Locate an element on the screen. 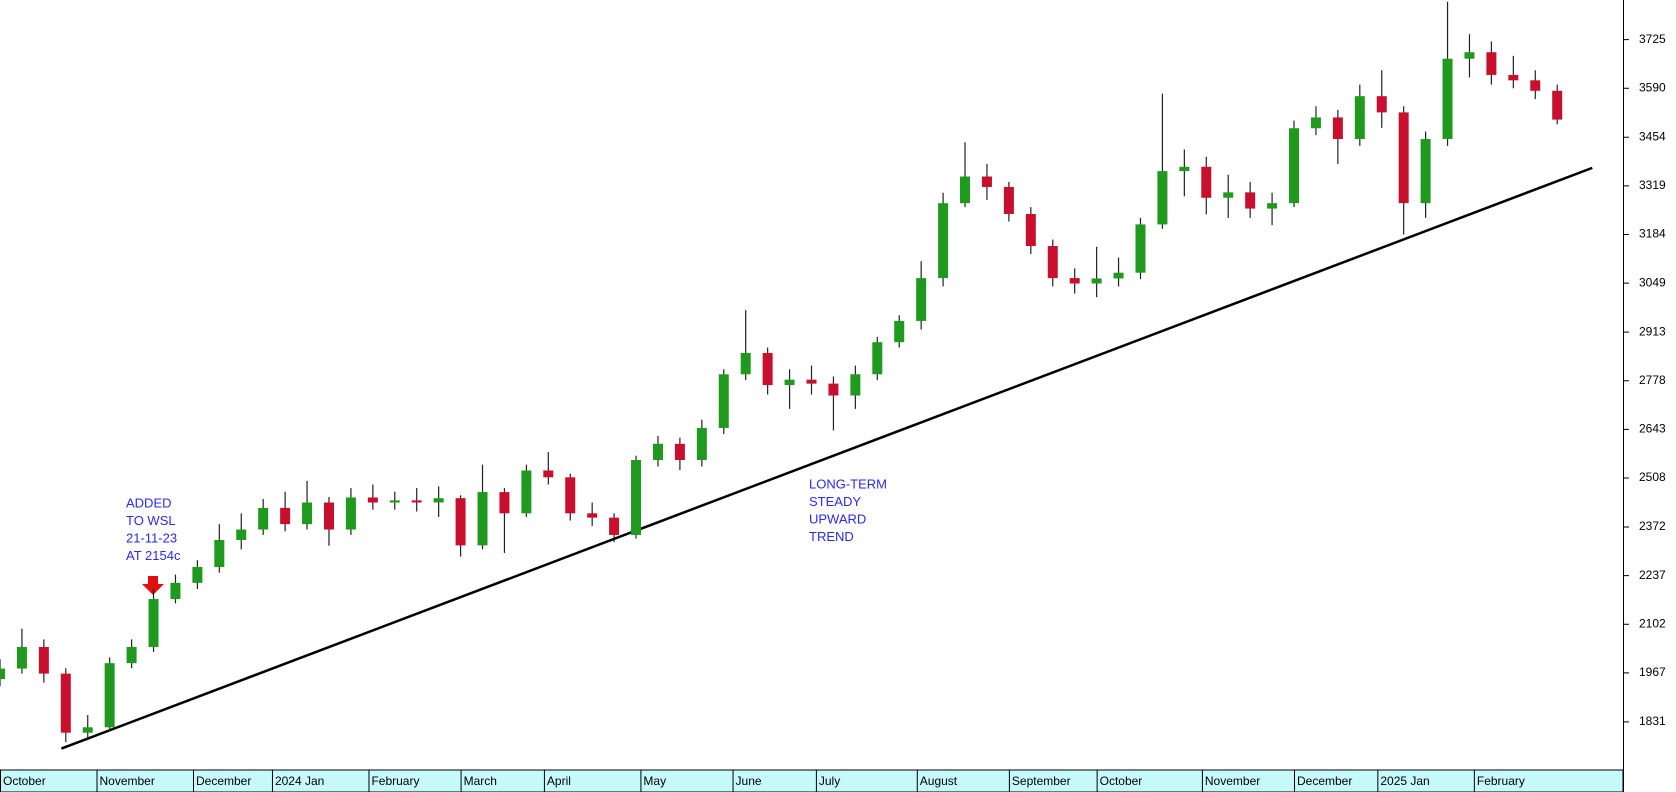 Image resolution: width=1676 pixels, height=792 pixels. y-tick-label: 3319 is located at coordinates (1652, 185).